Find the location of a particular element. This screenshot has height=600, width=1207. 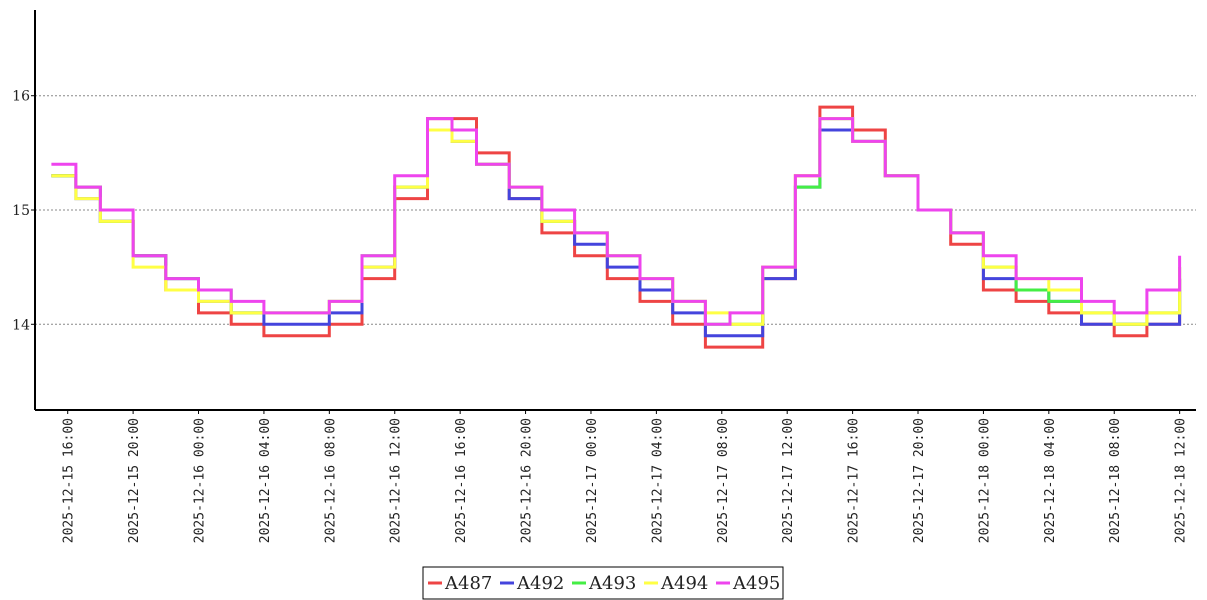

y-tick-label: 16 is located at coordinates (21, 97).